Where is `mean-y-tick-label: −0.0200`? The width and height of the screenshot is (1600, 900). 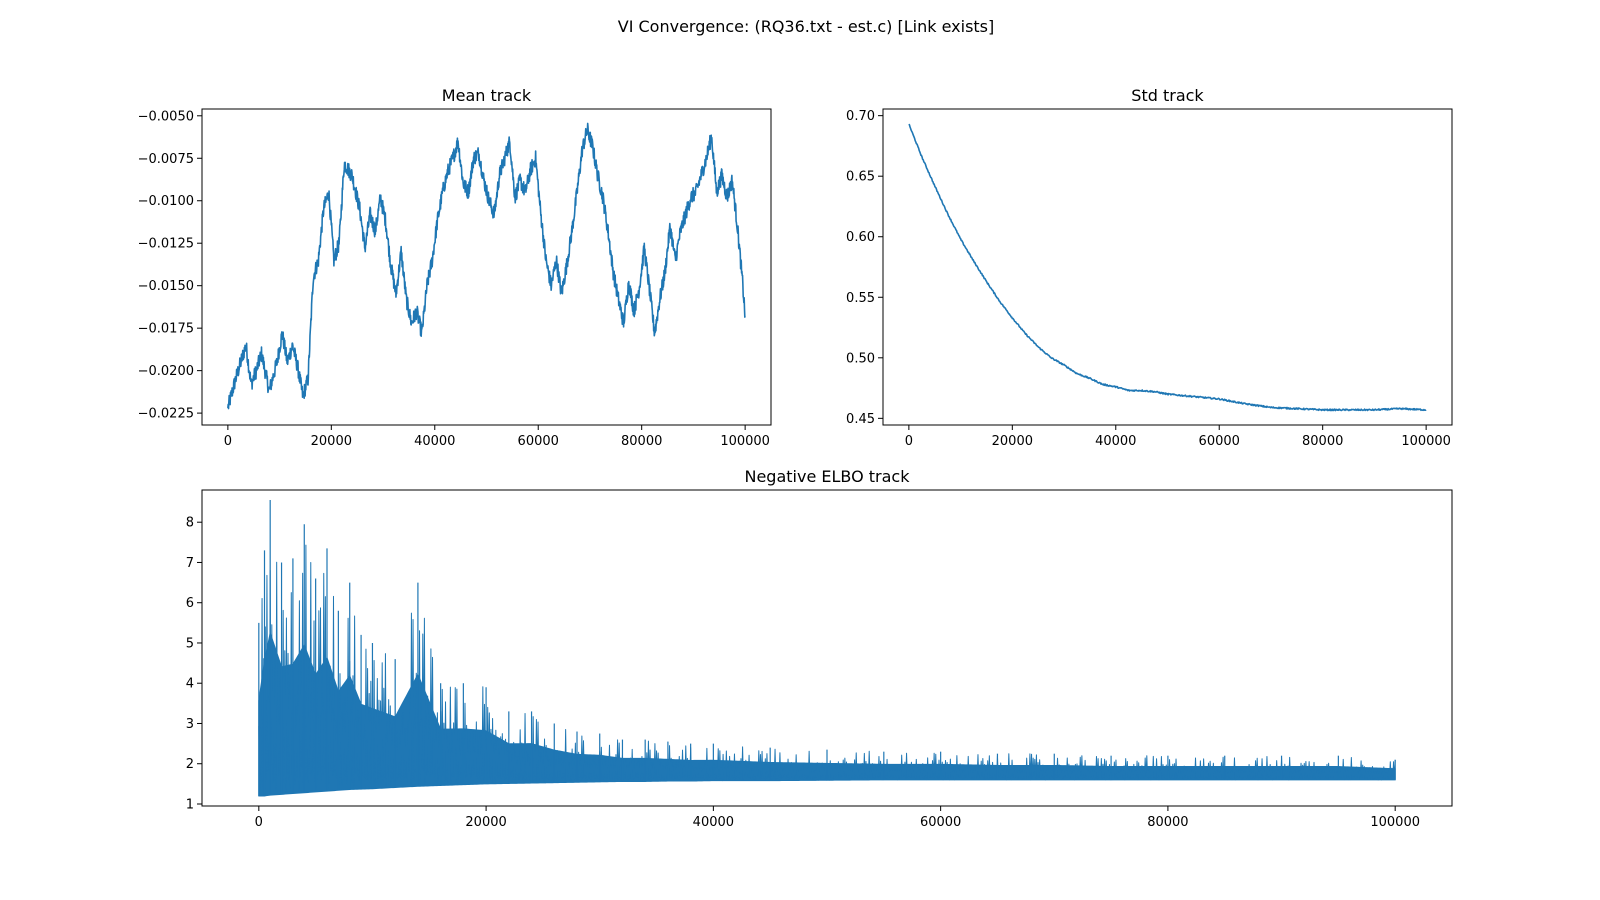
mean-y-tick-label: −0.0200 is located at coordinates (166, 371).